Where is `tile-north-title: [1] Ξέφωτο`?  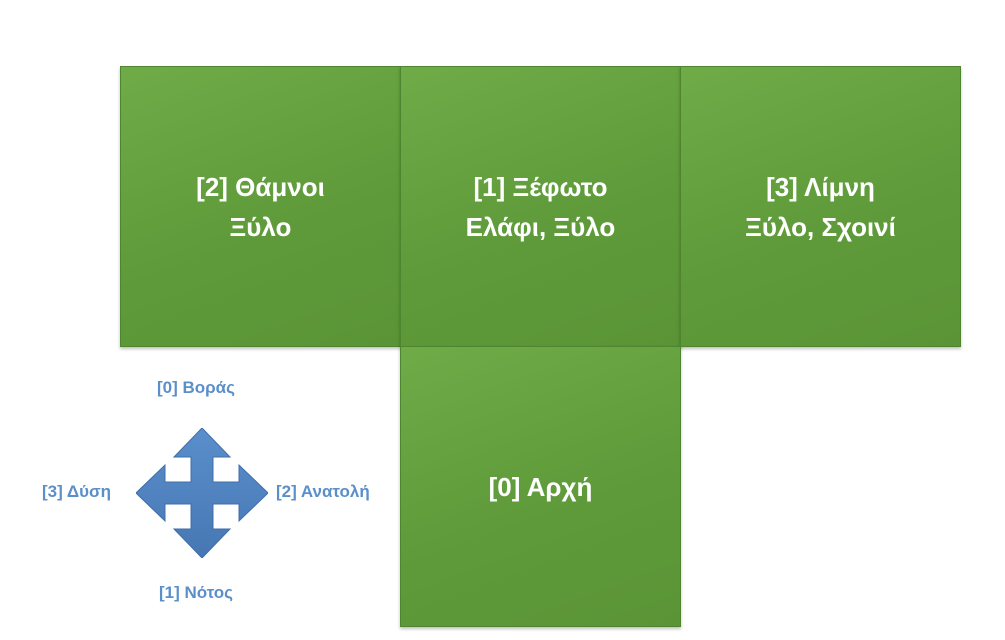
tile-north-title: [1] Ξέφωτο is located at coordinates (540, 186).